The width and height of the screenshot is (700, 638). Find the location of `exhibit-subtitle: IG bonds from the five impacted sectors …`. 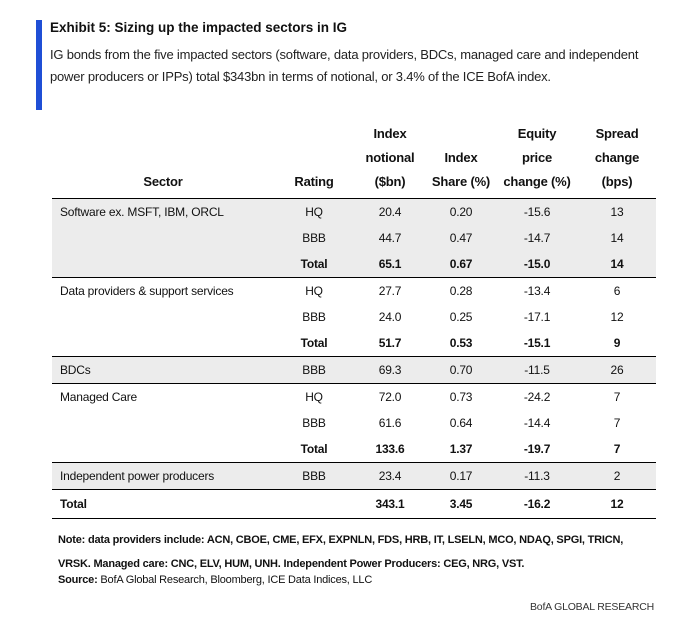

exhibit-subtitle: IG bonds from the five impacted sectors … is located at coordinates (344, 65).